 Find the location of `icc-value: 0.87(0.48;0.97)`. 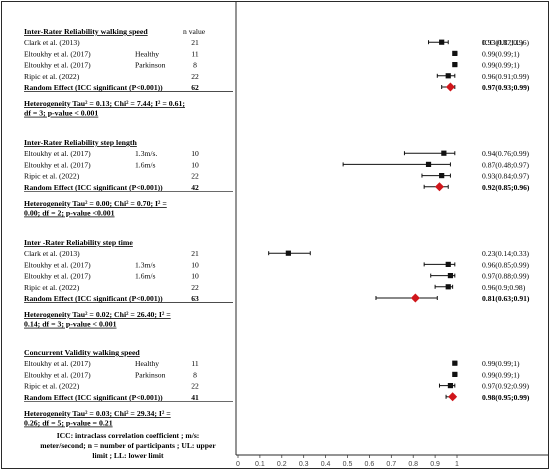

icc-value: 0.87(0.48;0.97) is located at coordinates (506, 164).